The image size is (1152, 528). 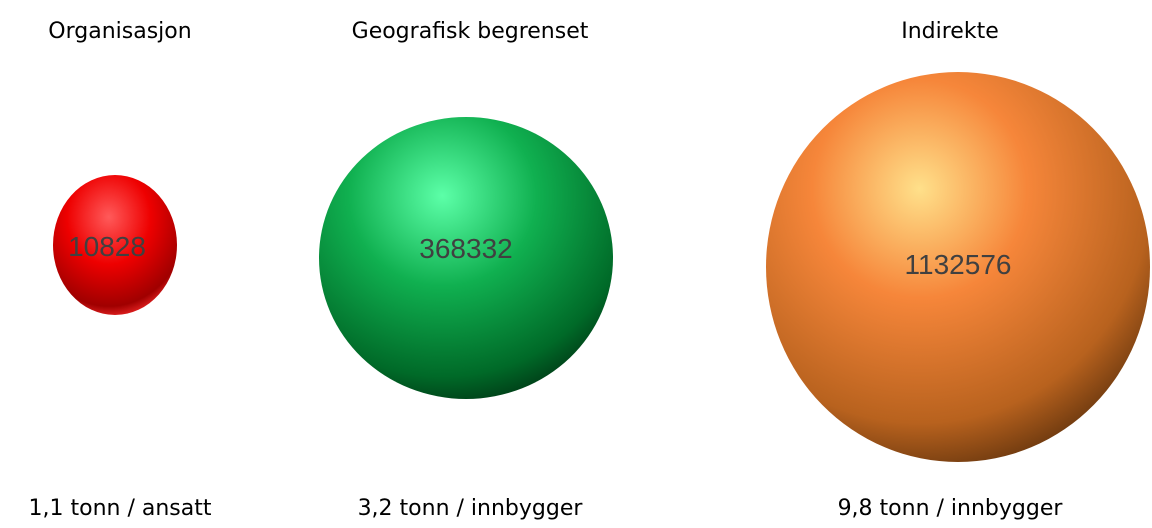 I want to click on column-title: Indirekte, so click(x=950, y=31).